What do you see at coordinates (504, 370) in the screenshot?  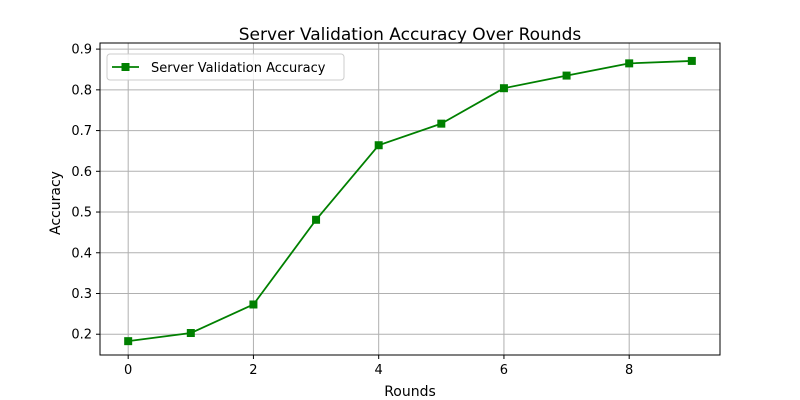 I see `x-tick-label: 6` at bounding box center [504, 370].